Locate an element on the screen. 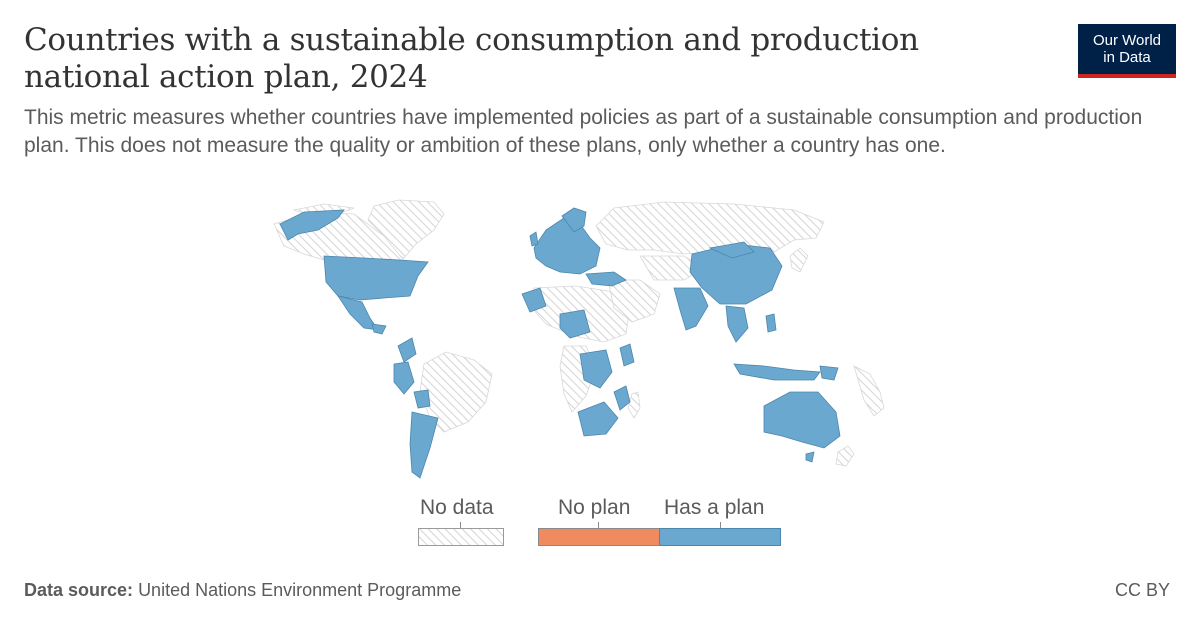  usa-region is located at coordinates (376, 278).